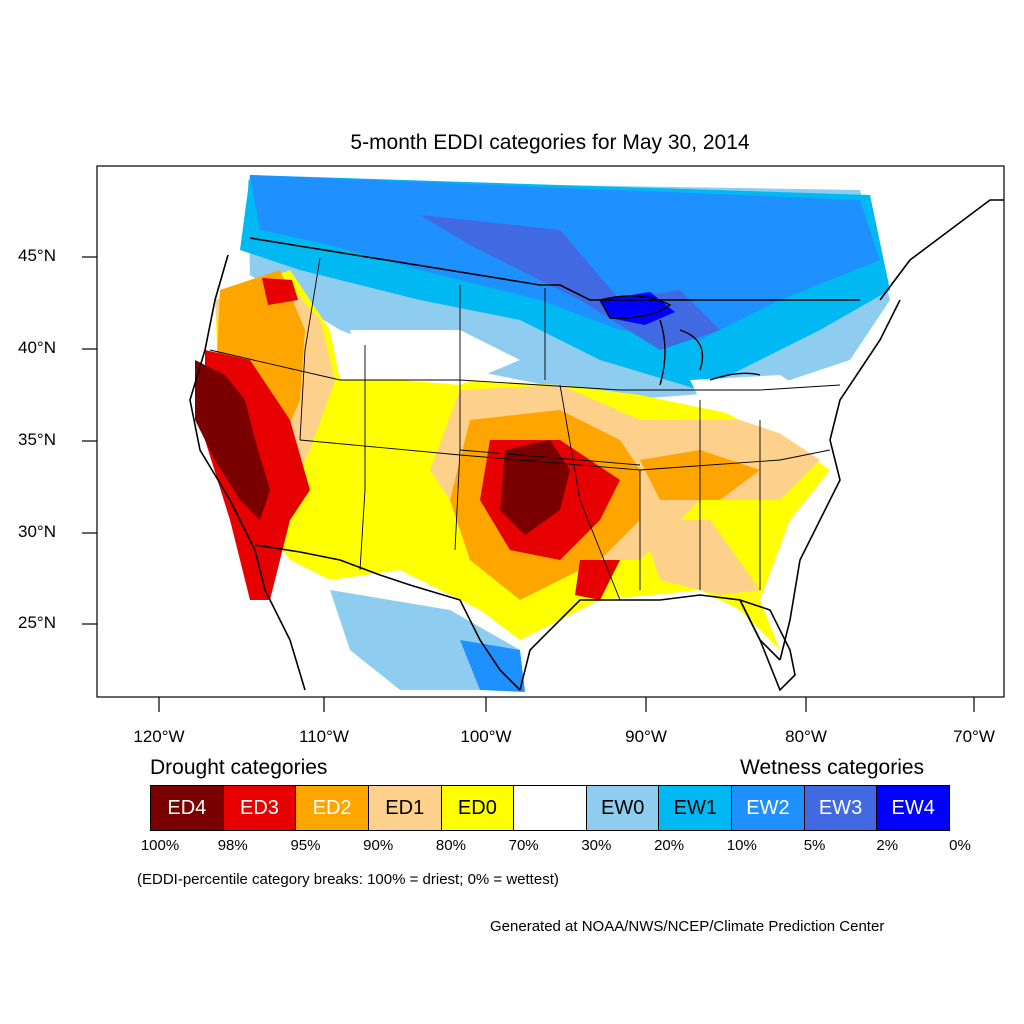 This screenshot has width=1024, height=1024. I want to click on legend-box-ed3: ED3, so click(260, 808).